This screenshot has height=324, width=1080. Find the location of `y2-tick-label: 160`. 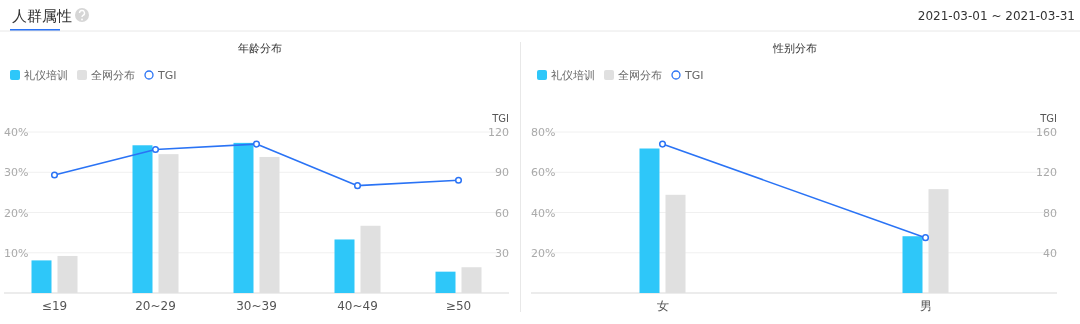

y2-tick-label: 160 is located at coordinates (1046, 132).